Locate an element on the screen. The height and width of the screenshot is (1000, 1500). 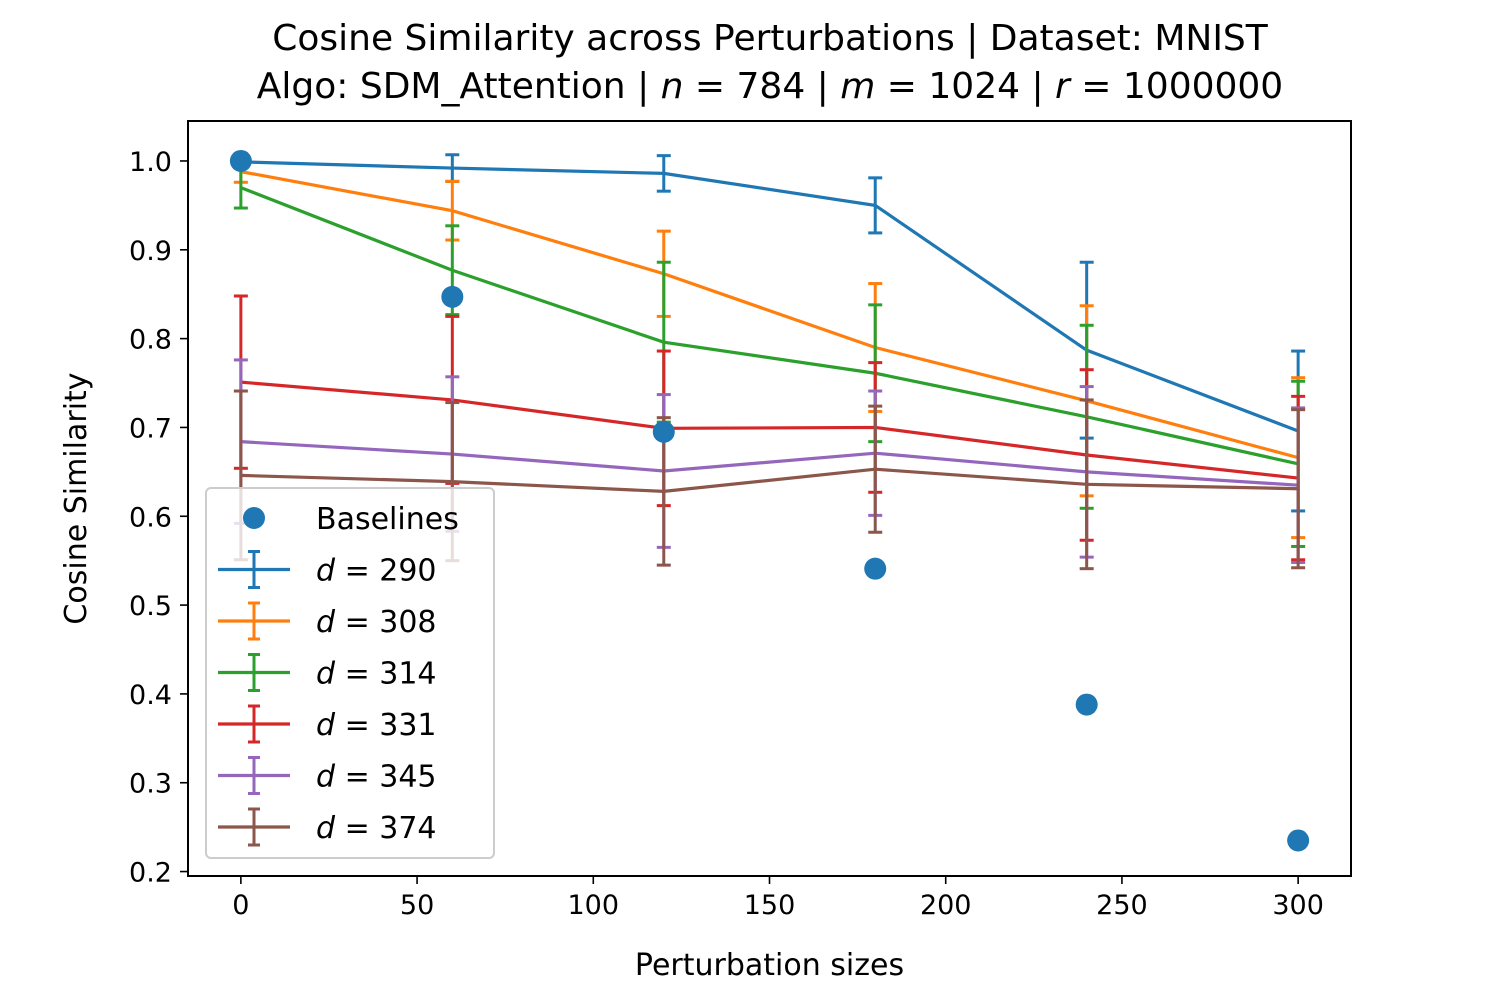
legend-label-baselines: Baselines is located at coordinates (387, 519).